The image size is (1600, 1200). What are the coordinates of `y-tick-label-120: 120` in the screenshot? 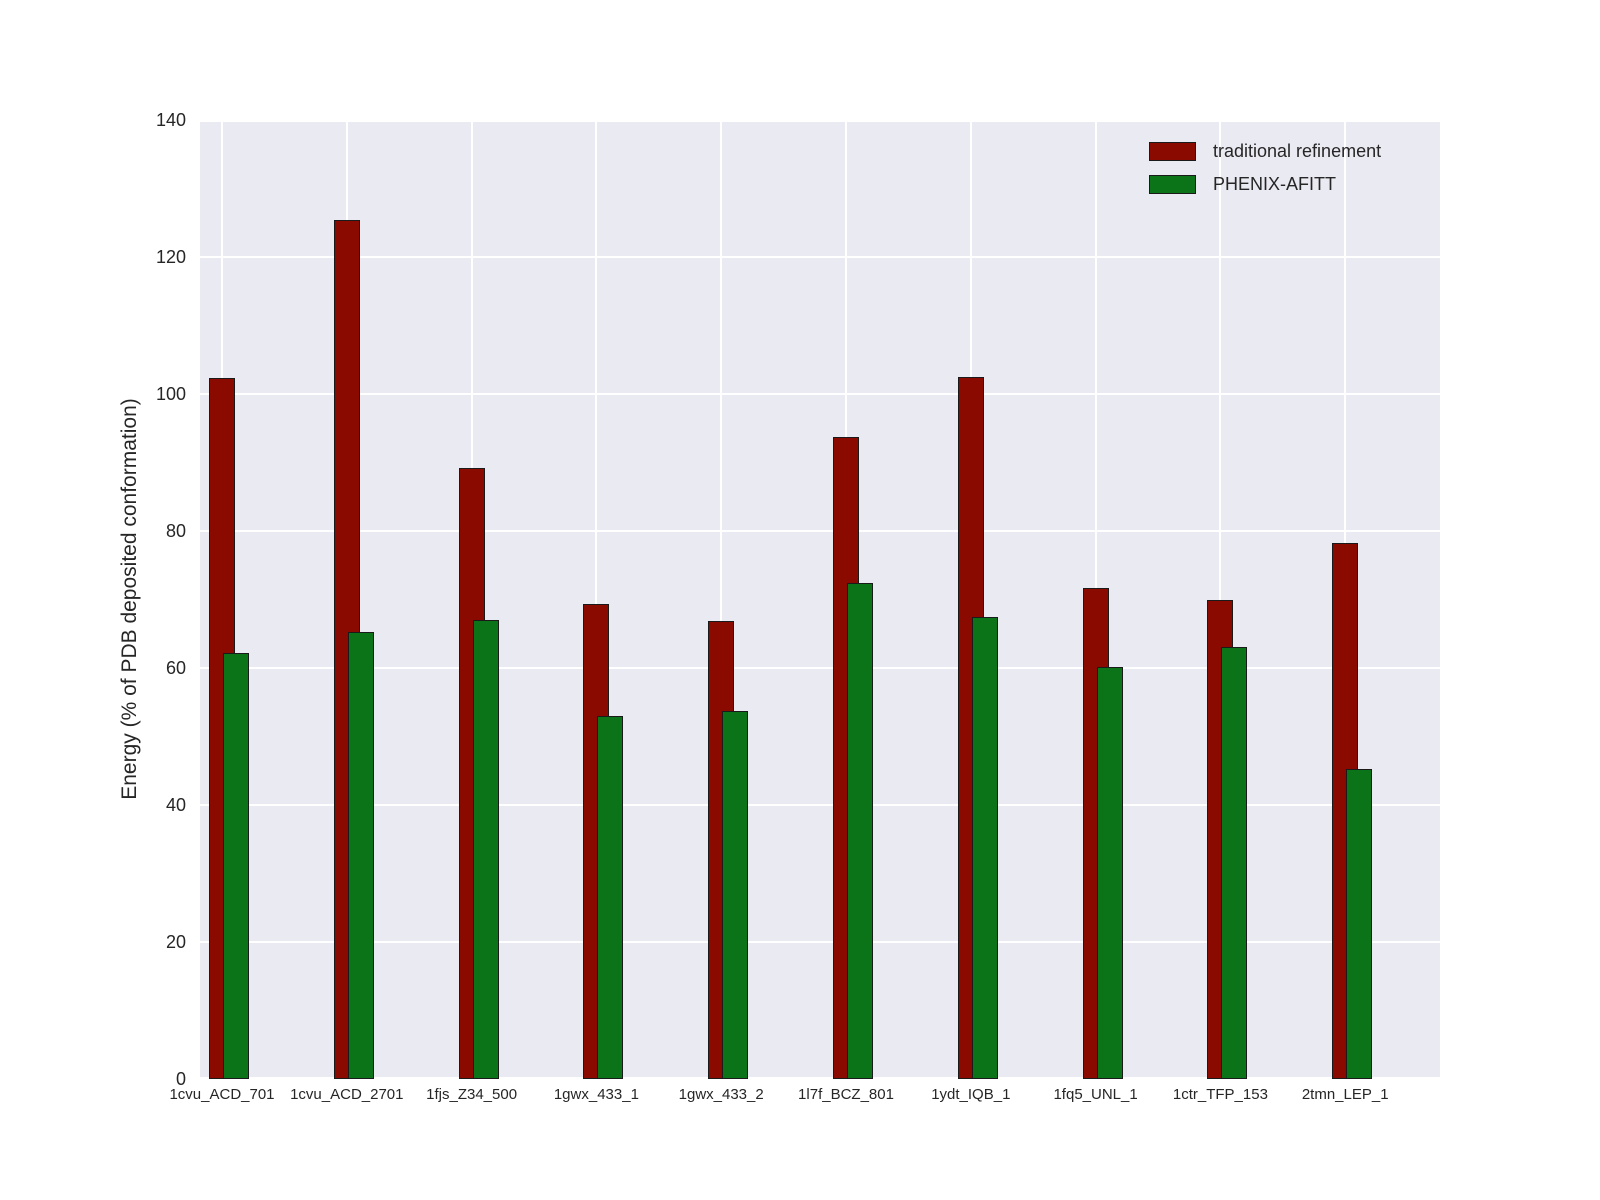 It's located at (170, 257).